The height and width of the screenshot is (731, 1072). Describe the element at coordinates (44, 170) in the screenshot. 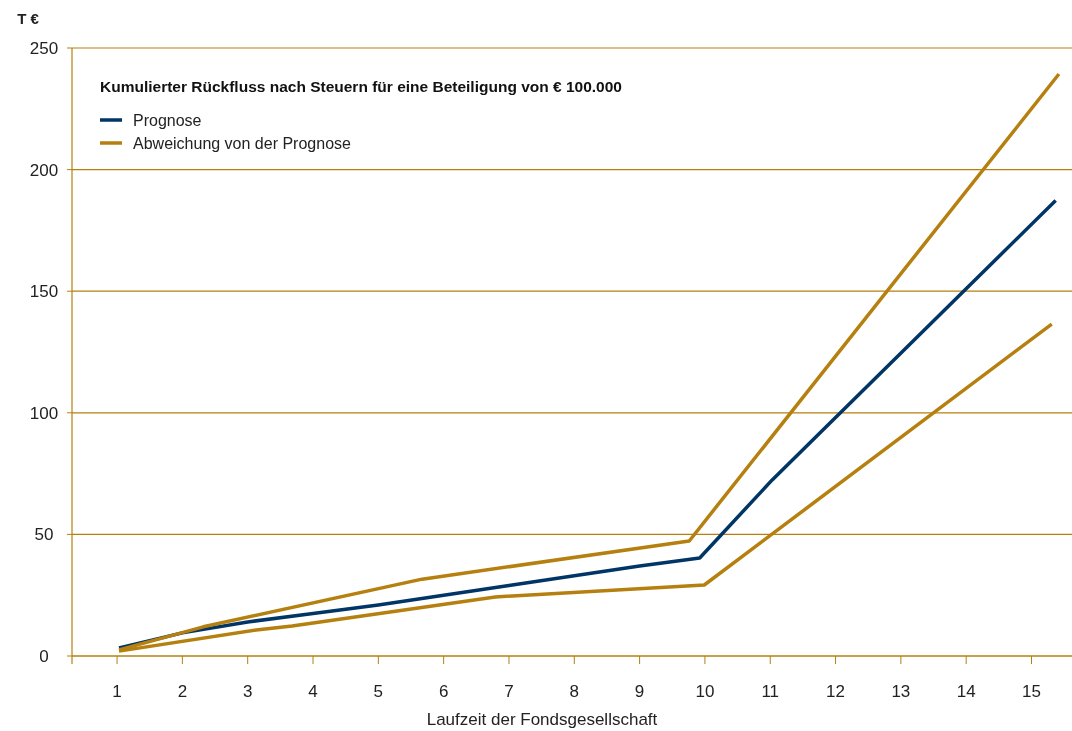

I see `y-tick-label: 200` at that location.